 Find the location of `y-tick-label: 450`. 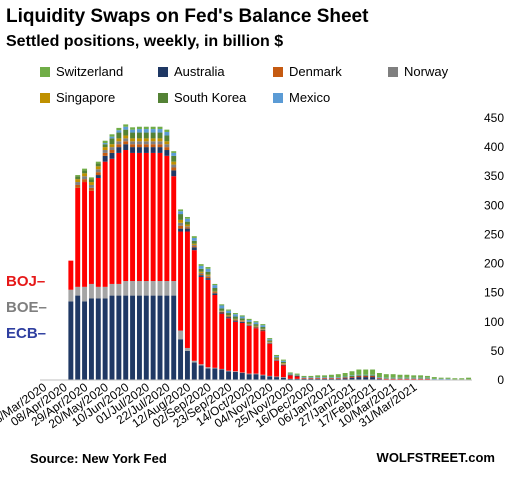

y-tick-label: 450 is located at coordinates (494, 118).